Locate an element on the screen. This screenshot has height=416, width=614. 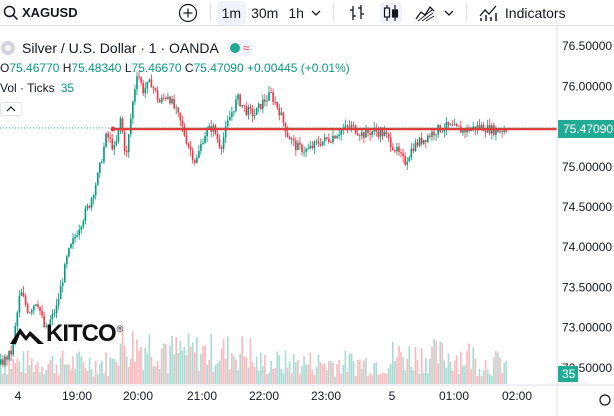
indicators-button: Indicators is located at coordinates (519, 13).